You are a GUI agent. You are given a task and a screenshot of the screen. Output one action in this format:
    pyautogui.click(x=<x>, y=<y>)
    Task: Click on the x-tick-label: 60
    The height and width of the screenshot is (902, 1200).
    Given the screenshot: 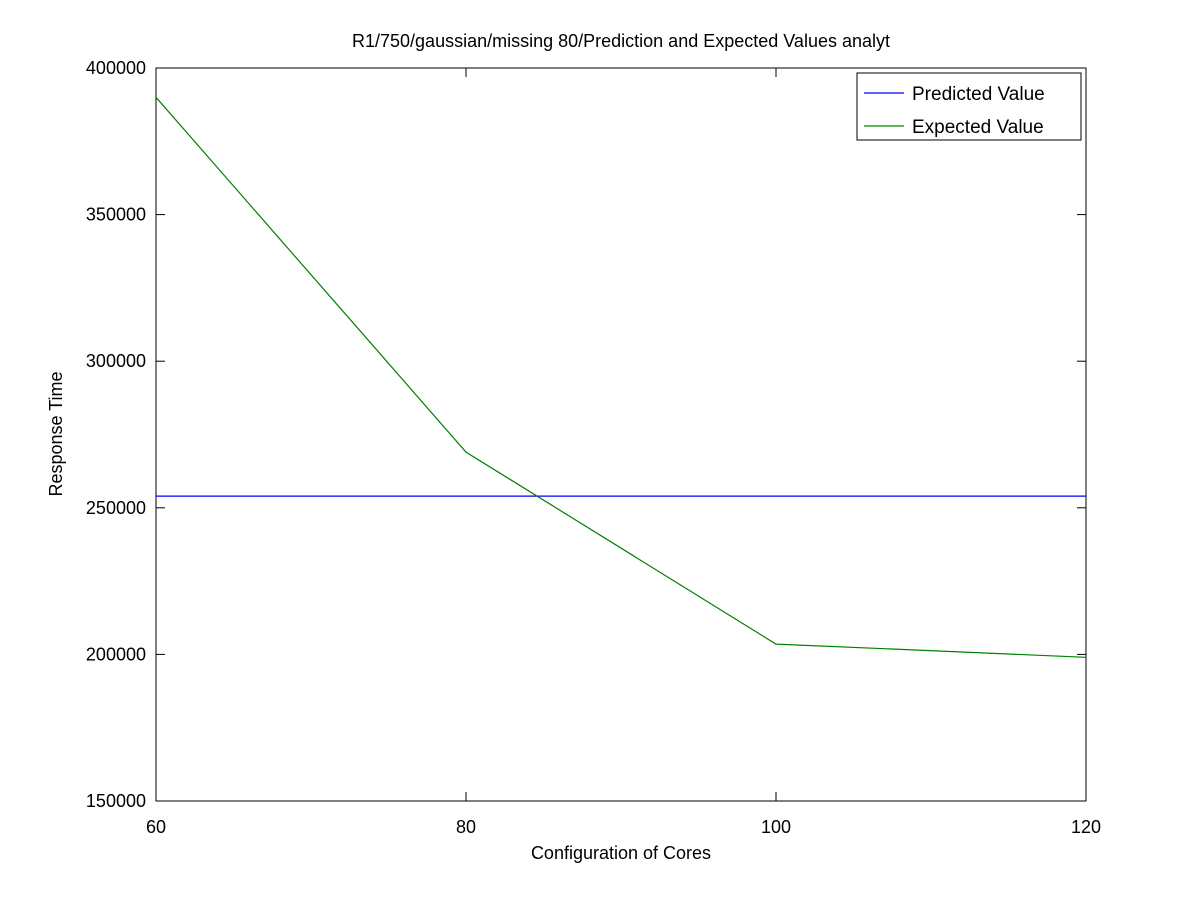 What is the action you would take?
    pyautogui.click(x=156, y=827)
    